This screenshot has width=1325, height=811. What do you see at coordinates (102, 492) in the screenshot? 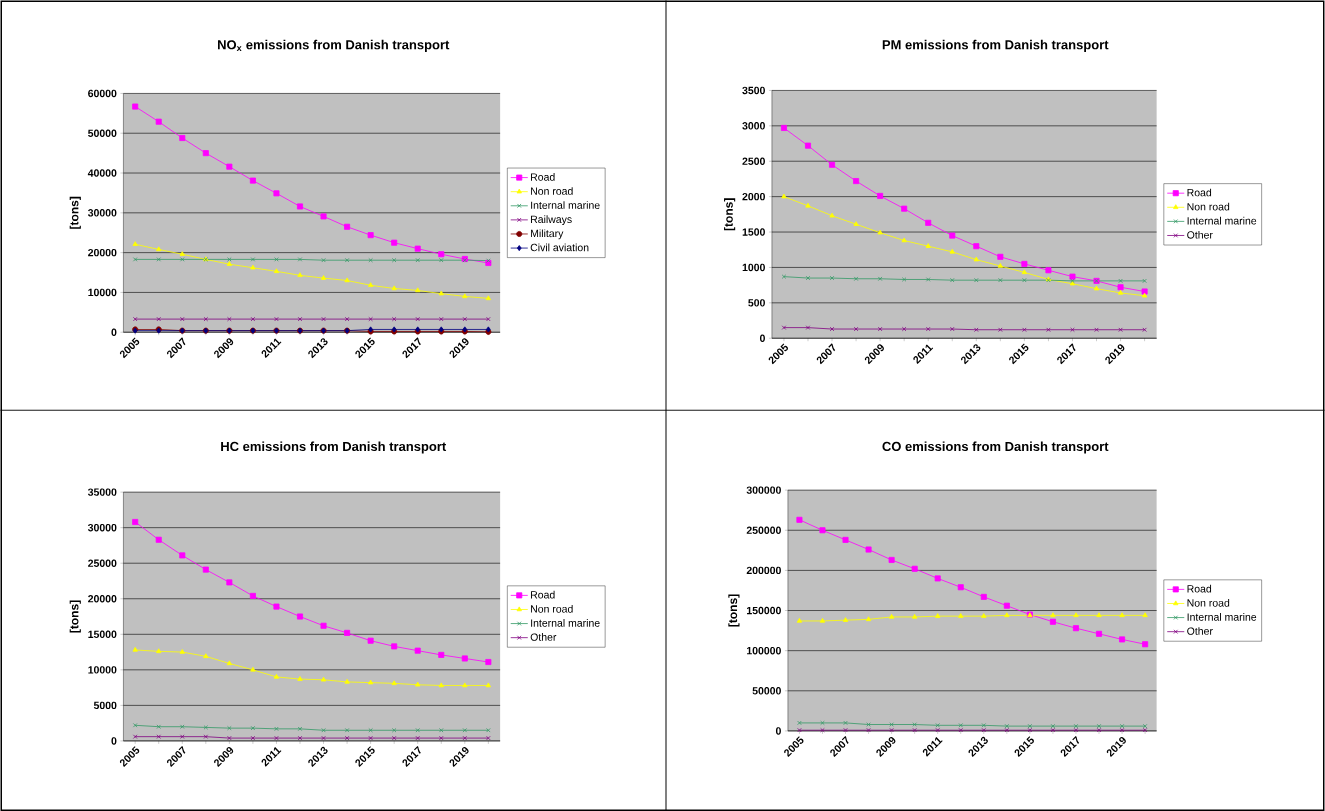
I see `y-tick-label: 35000` at bounding box center [102, 492].